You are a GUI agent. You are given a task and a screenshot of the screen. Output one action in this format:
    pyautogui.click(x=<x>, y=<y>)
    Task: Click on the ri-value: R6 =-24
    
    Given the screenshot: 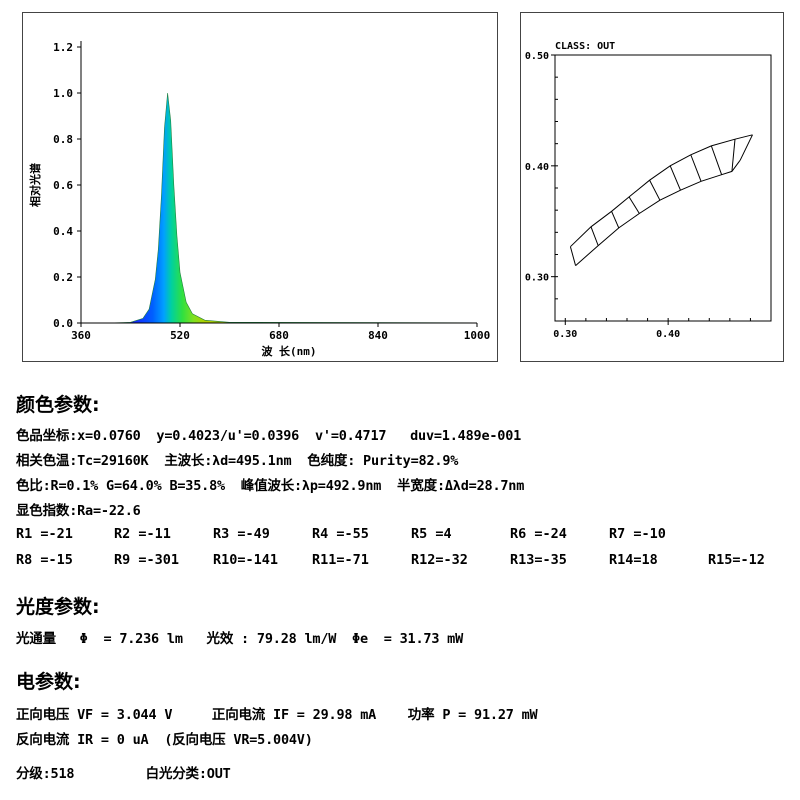 What is the action you would take?
    pyautogui.click(x=538, y=534)
    